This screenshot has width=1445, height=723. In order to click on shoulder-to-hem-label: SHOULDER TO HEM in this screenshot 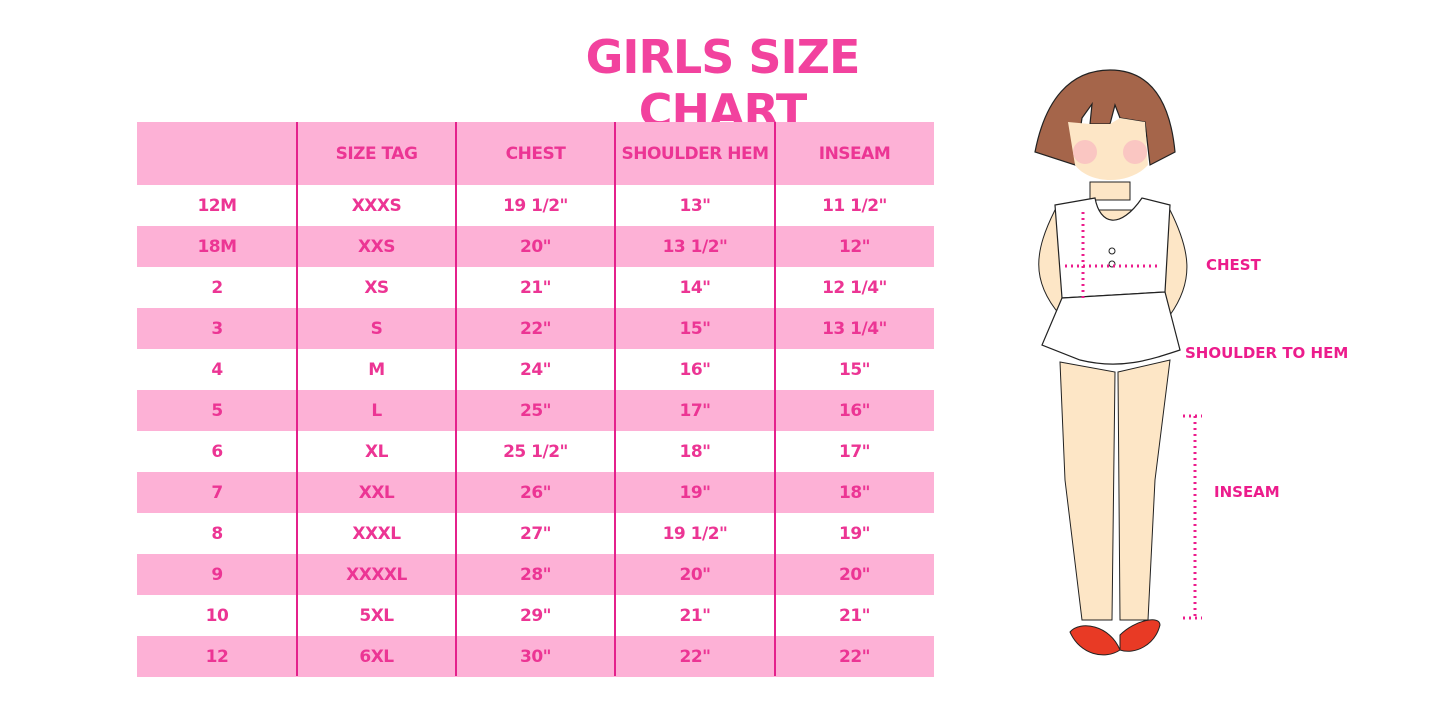, I will do `click(1267, 353)`.